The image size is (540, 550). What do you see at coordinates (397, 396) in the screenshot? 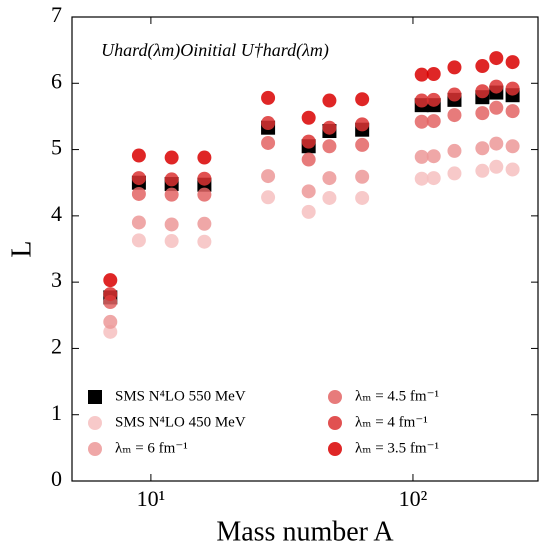
I see `legend-label: λₘ = 4.5 fm⁻¹` at bounding box center [397, 396].